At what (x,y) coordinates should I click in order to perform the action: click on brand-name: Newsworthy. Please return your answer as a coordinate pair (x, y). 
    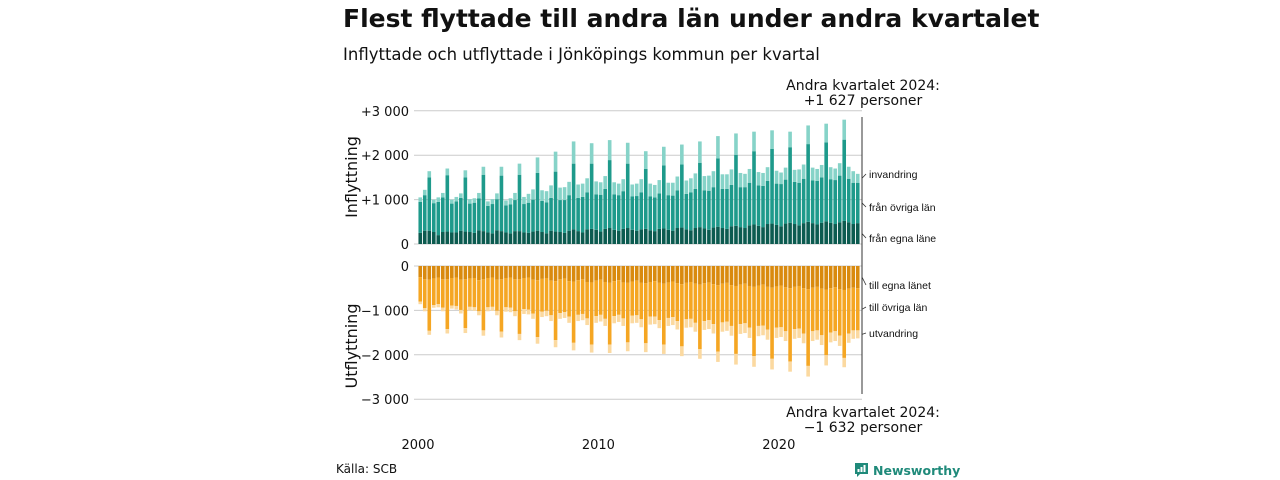
    Looking at the image, I should click on (917, 470).